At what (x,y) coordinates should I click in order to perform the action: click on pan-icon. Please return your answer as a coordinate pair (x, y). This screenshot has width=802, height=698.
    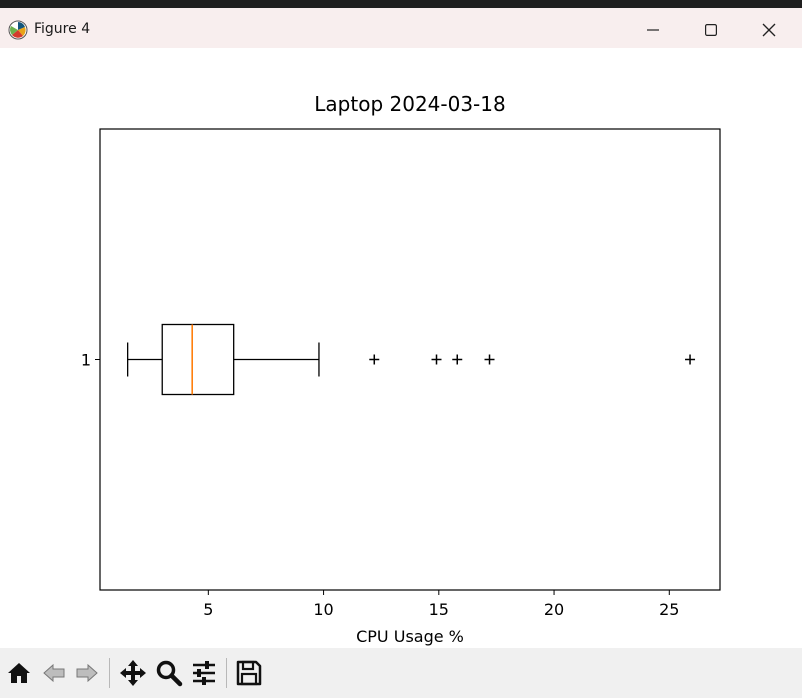
    Looking at the image, I should click on (133, 673).